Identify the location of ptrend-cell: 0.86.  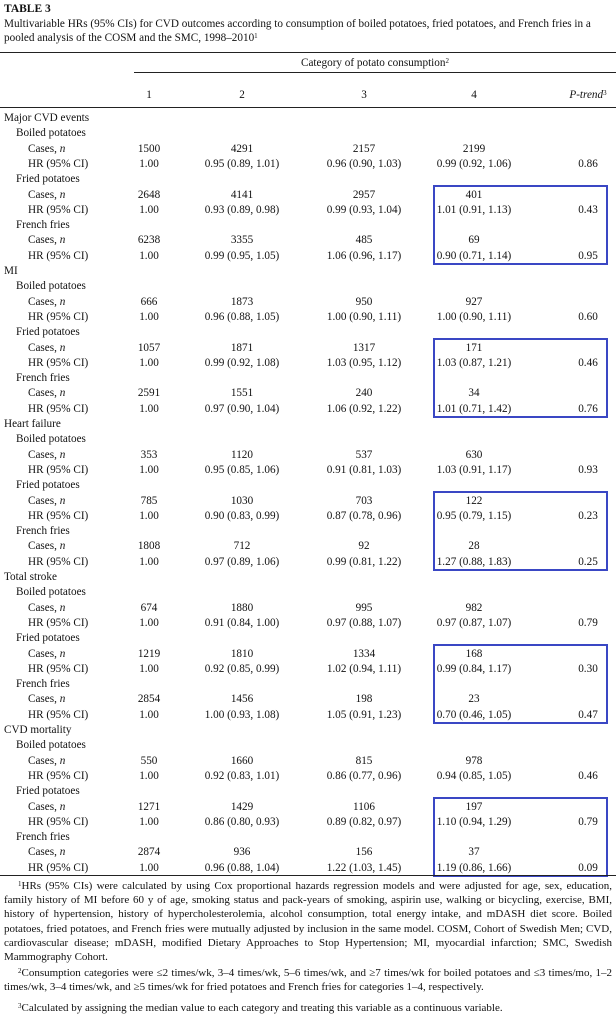
(588, 163).